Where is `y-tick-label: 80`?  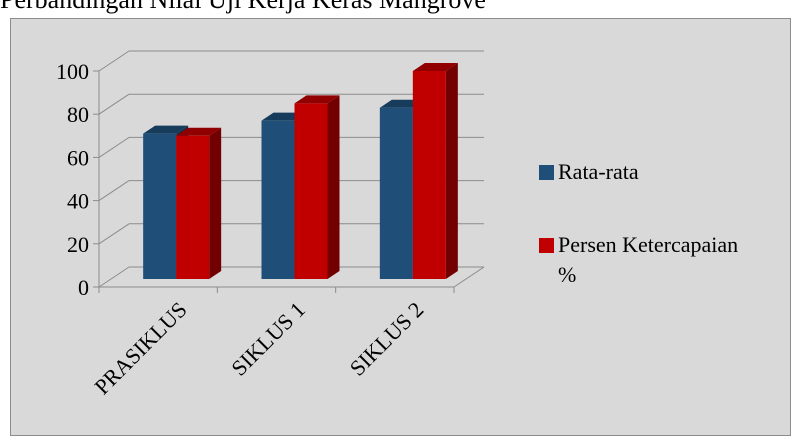
y-tick-label: 80 is located at coordinates (78, 114).